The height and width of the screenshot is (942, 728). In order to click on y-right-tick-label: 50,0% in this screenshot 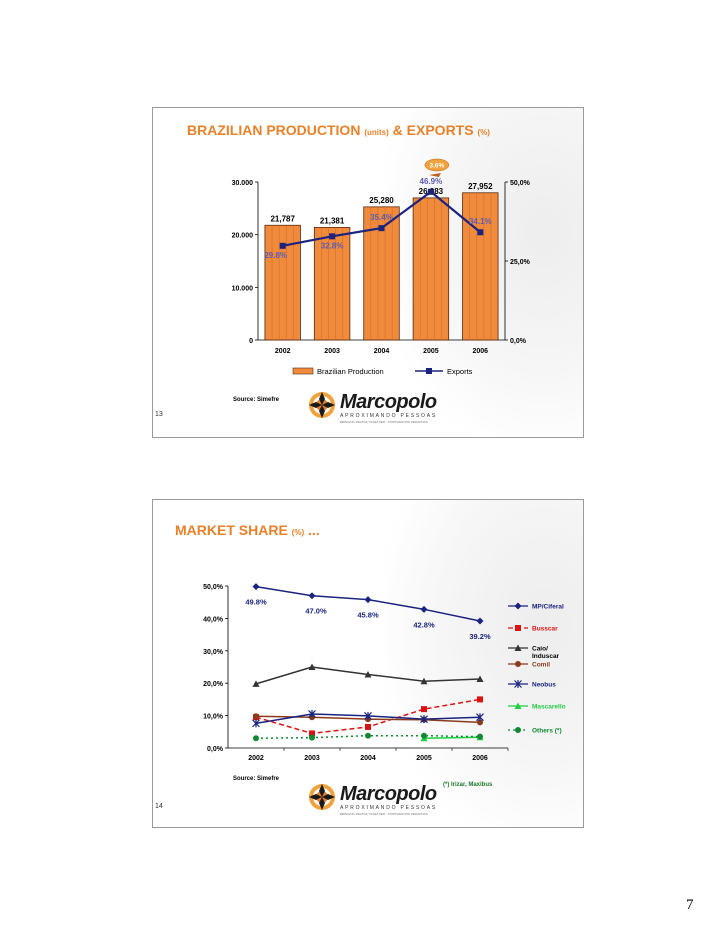, I will do `click(520, 183)`.